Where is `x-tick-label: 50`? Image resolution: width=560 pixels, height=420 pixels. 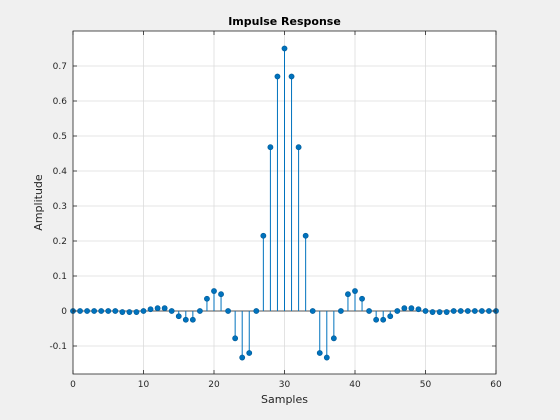
x-tick-label: 50 is located at coordinates (426, 385).